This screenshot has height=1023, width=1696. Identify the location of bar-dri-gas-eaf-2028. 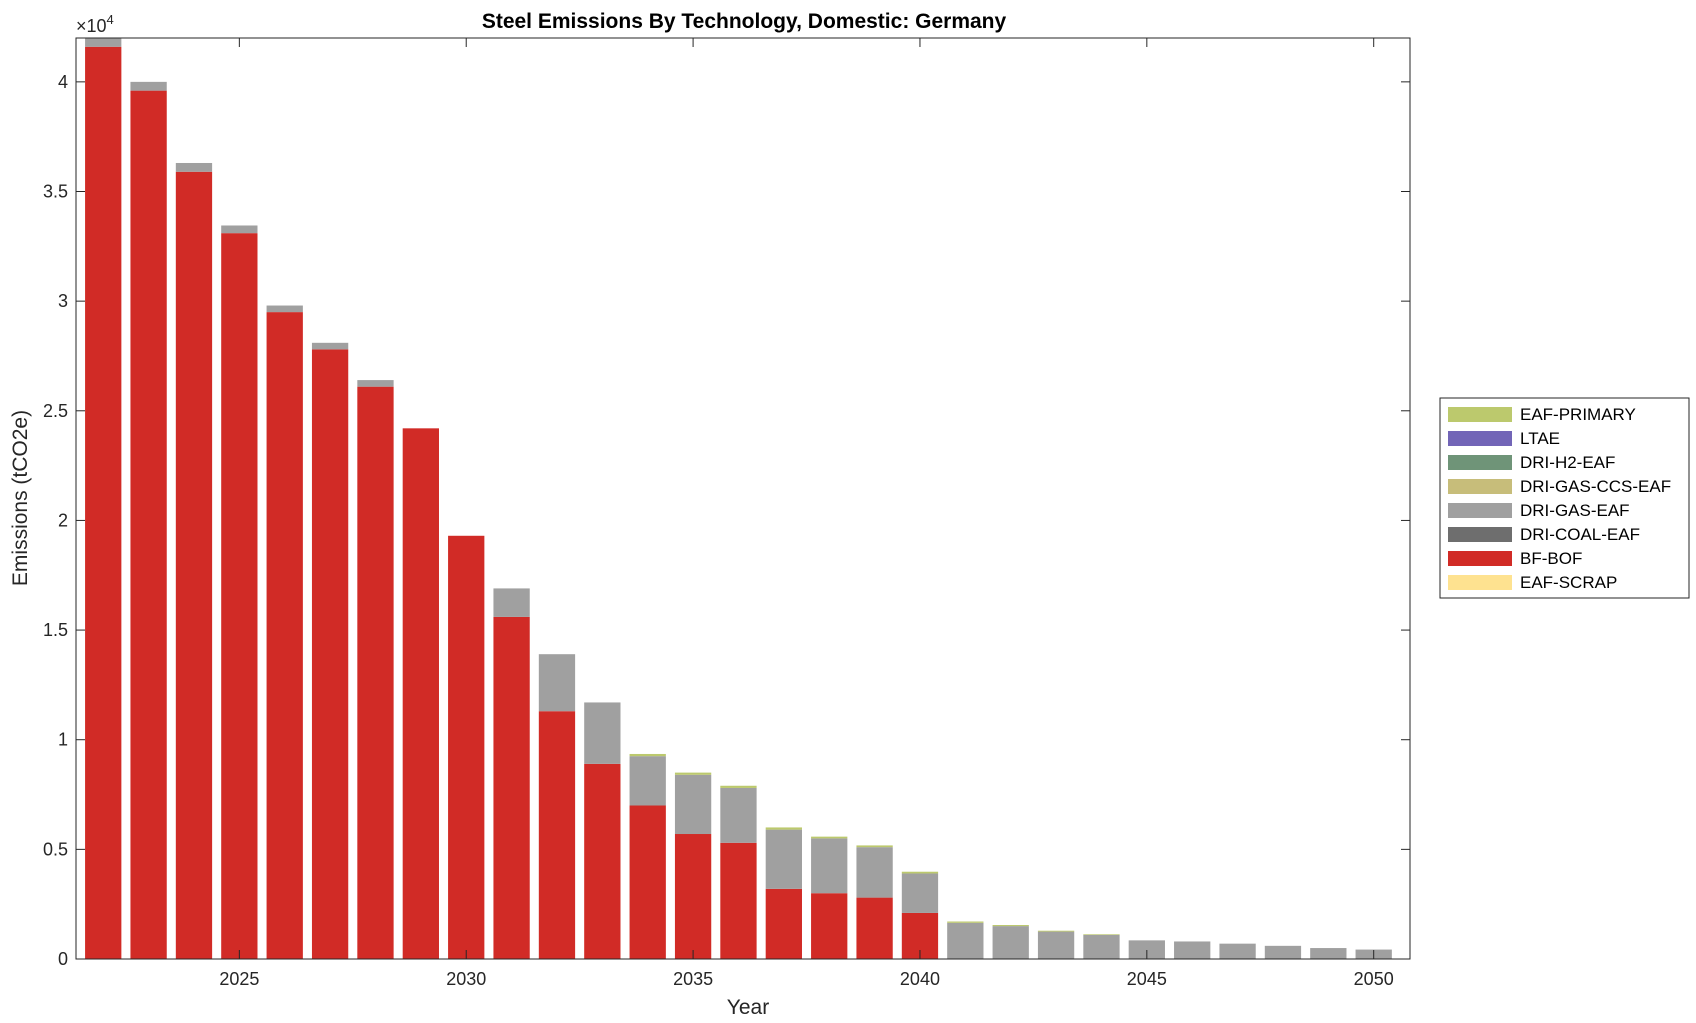
(375, 383).